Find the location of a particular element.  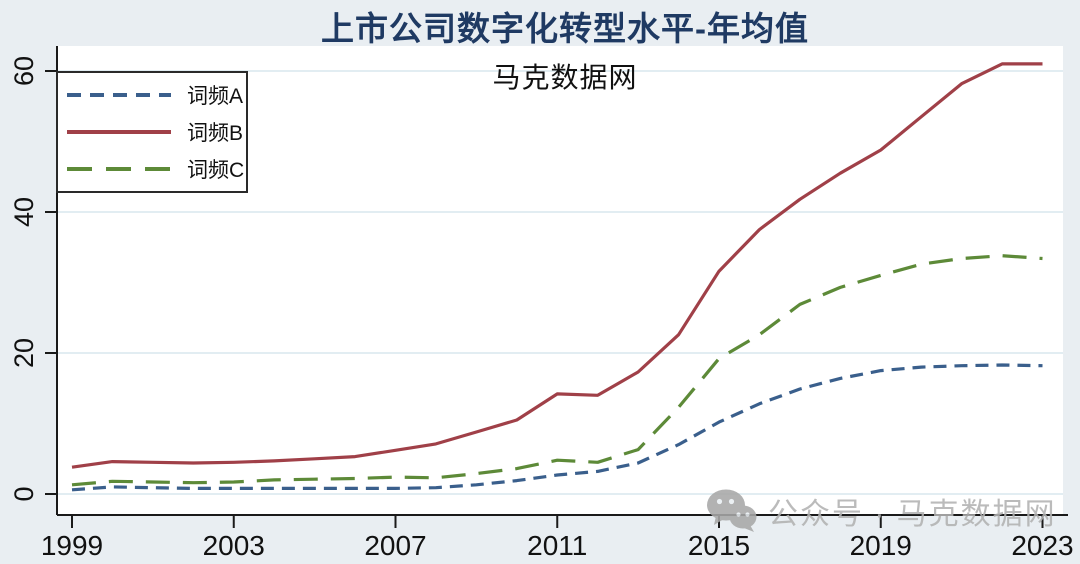

y-tick-label-0: 0 is located at coordinates (24, 493).